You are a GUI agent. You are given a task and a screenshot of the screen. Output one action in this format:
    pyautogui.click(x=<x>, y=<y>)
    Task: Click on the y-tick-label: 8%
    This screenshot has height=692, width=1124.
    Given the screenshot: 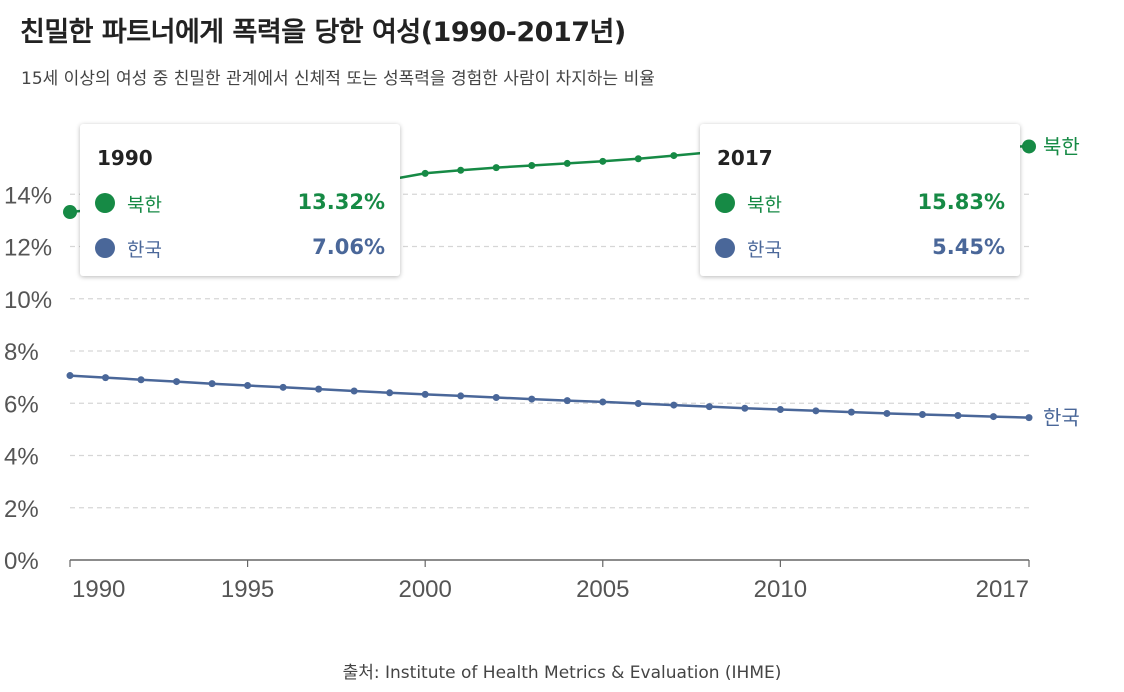 What is the action you would take?
    pyautogui.click(x=21, y=352)
    